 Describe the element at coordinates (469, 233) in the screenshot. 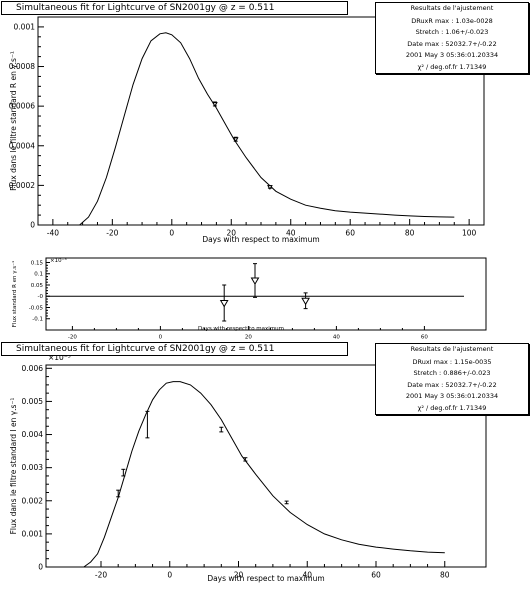

I see `x-tick-label: 100` at that location.